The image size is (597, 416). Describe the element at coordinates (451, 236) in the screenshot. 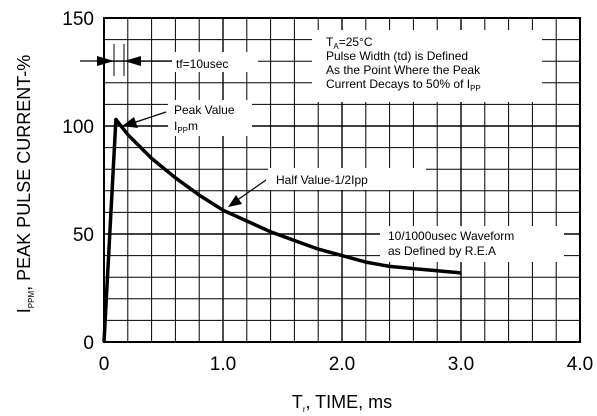

I see `waveform-label-line-1: 10/1000usec Waveform` at that location.